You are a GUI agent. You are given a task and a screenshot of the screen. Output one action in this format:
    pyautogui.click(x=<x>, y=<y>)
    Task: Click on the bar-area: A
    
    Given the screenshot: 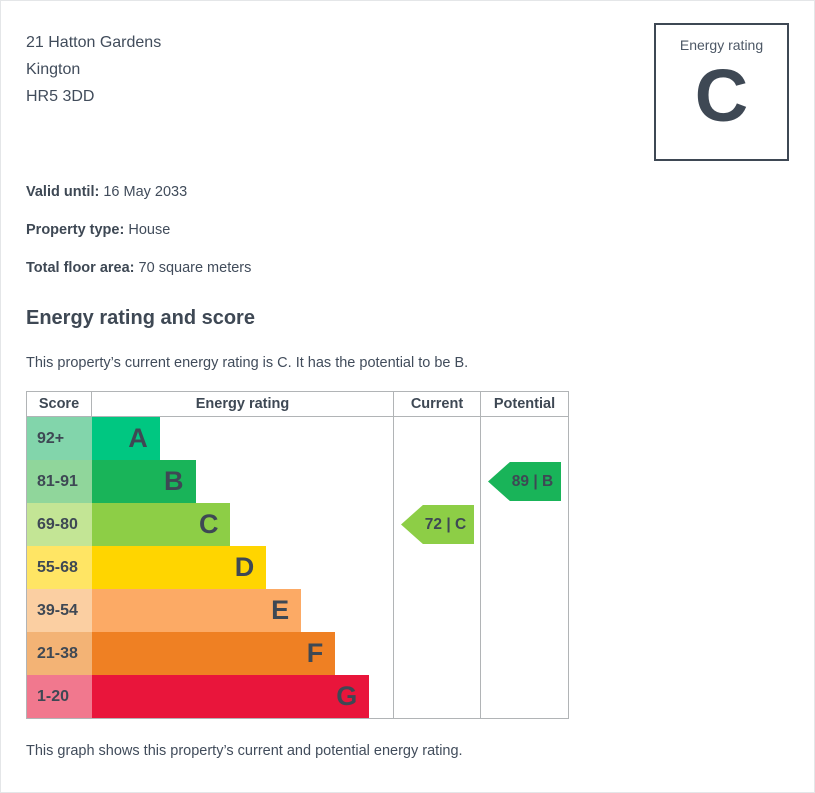 What is the action you would take?
    pyautogui.click(x=243, y=438)
    